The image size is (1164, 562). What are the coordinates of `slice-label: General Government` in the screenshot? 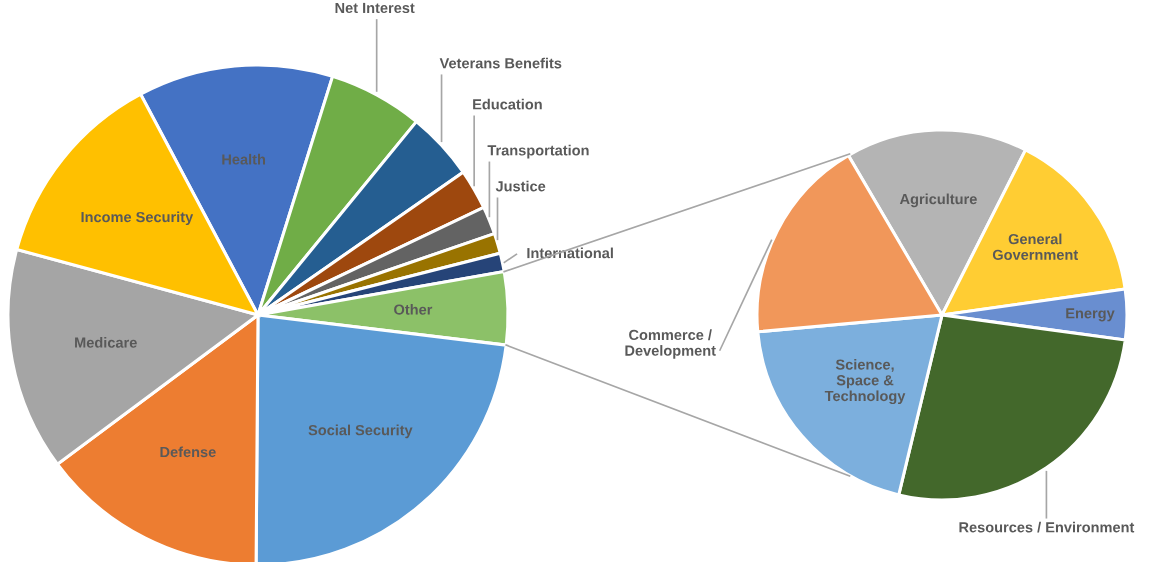 It's located at (1035, 246).